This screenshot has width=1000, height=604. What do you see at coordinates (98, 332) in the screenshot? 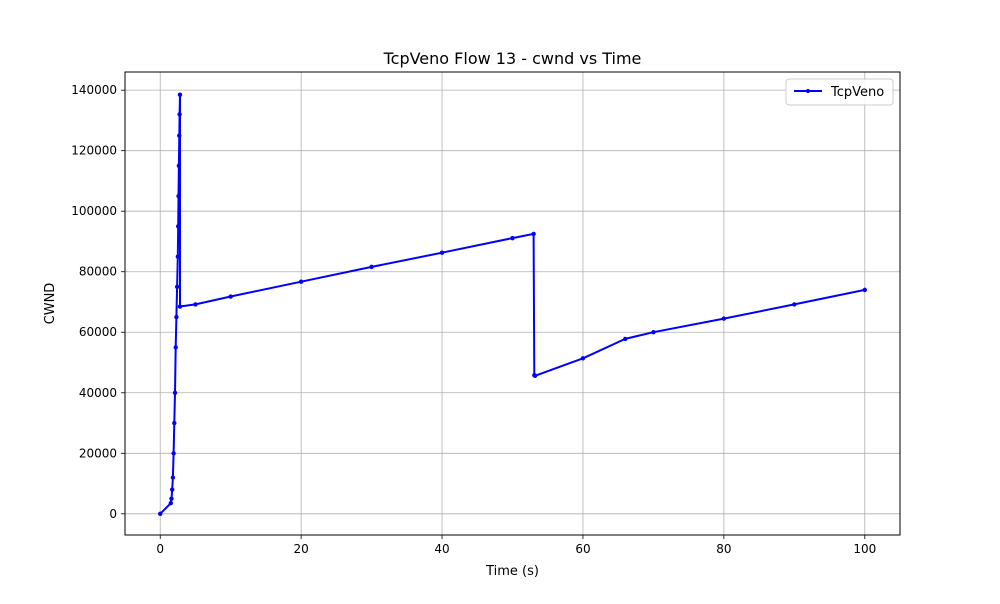
I see `y-tick-label: 60000` at bounding box center [98, 332].